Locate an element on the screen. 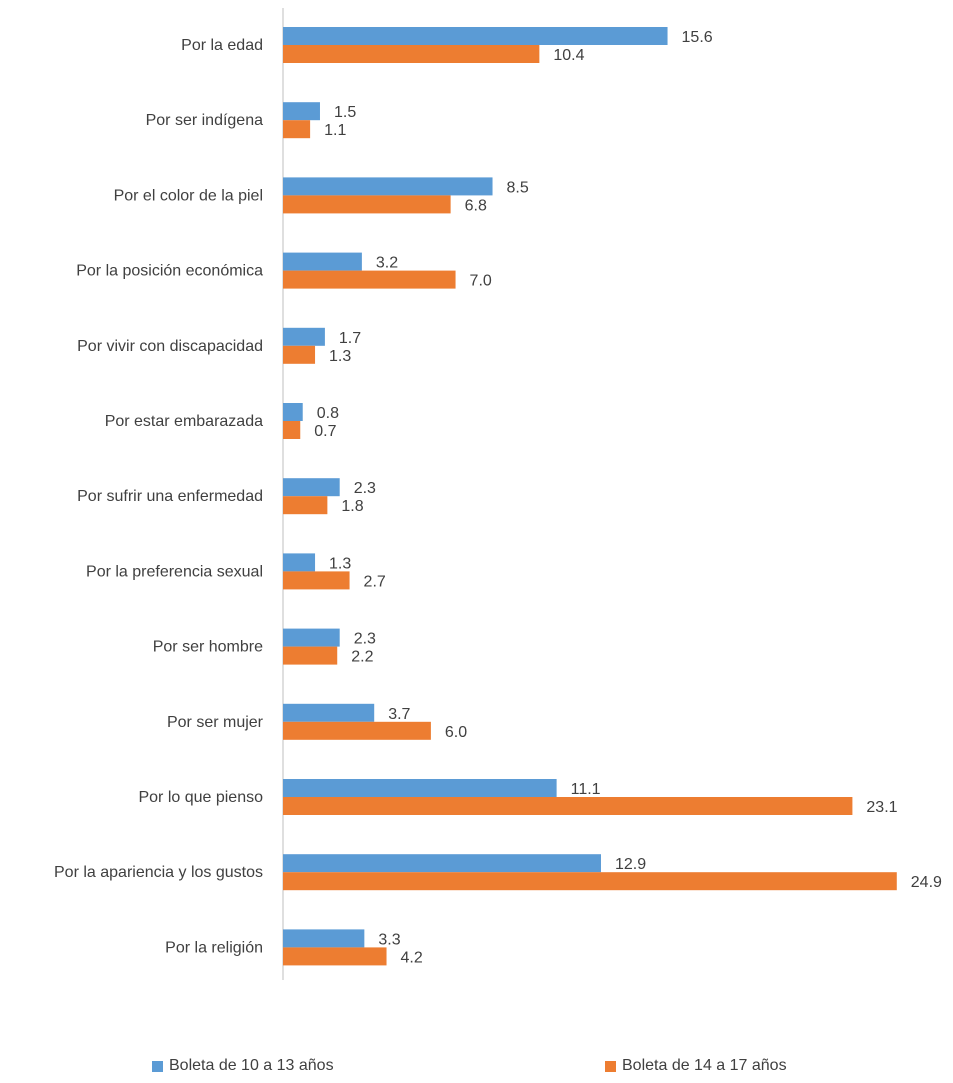 This screenshot has height=1083, width=953. data-label-series-2: 4.2 is located at coordinates (412, 957).